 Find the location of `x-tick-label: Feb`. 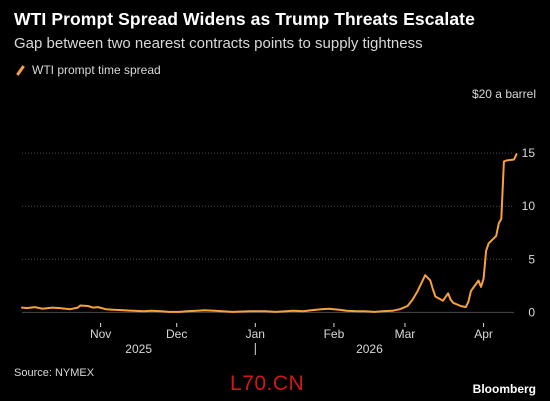

x-tick-label: Feb is located at coordinates (334, 334).